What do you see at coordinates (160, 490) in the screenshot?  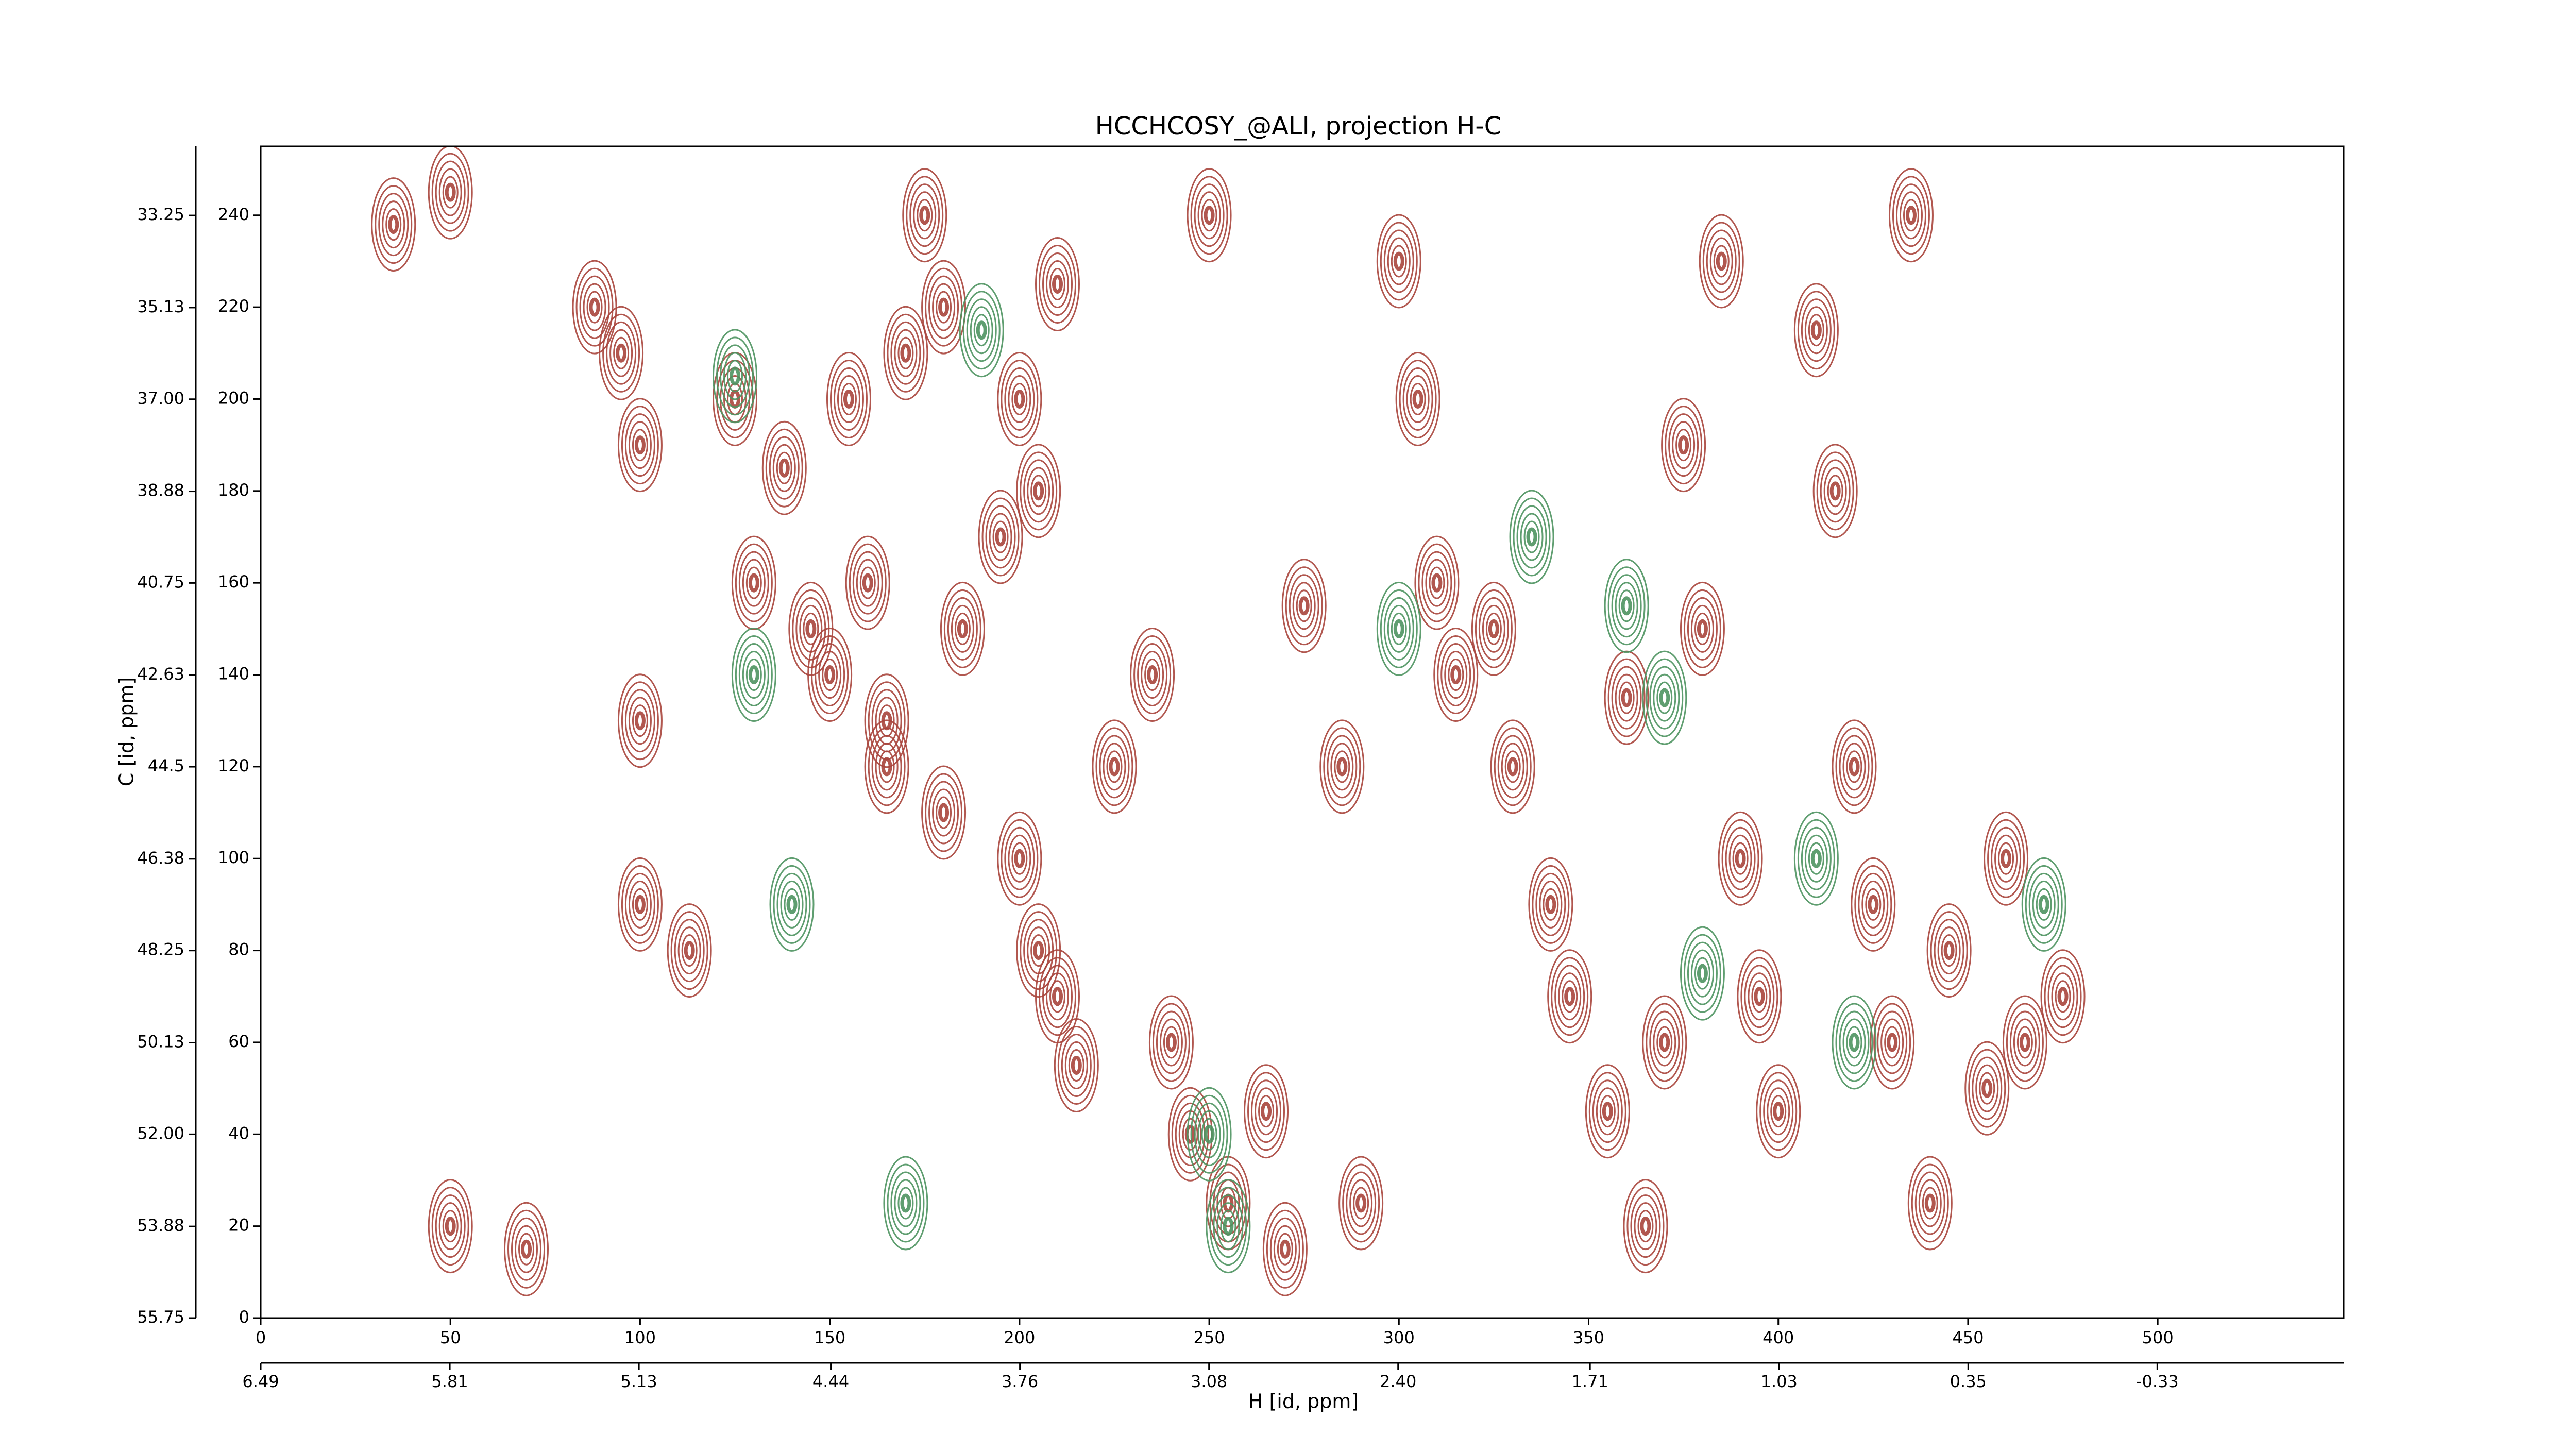 I see `y2-tick-label: 38.88` at bounding box center [160, 490].